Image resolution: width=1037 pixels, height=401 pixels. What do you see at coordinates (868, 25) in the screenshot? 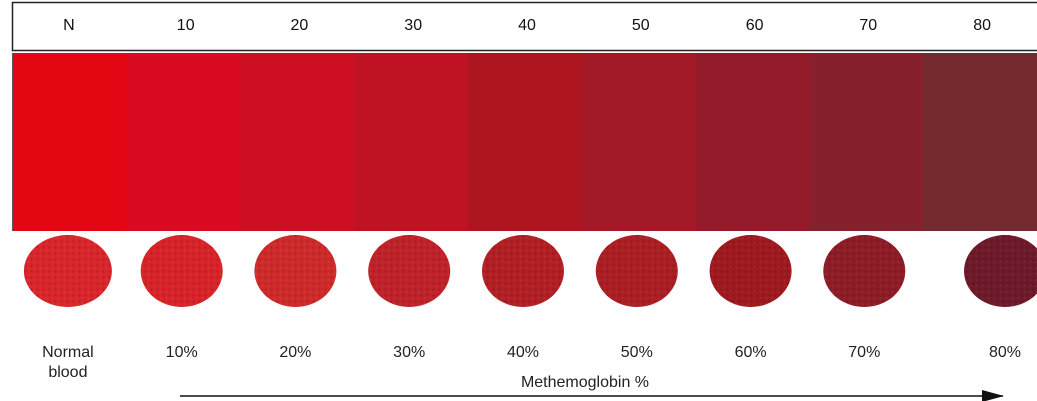
I see `header-label: 70` at bounding box center [868, 25].